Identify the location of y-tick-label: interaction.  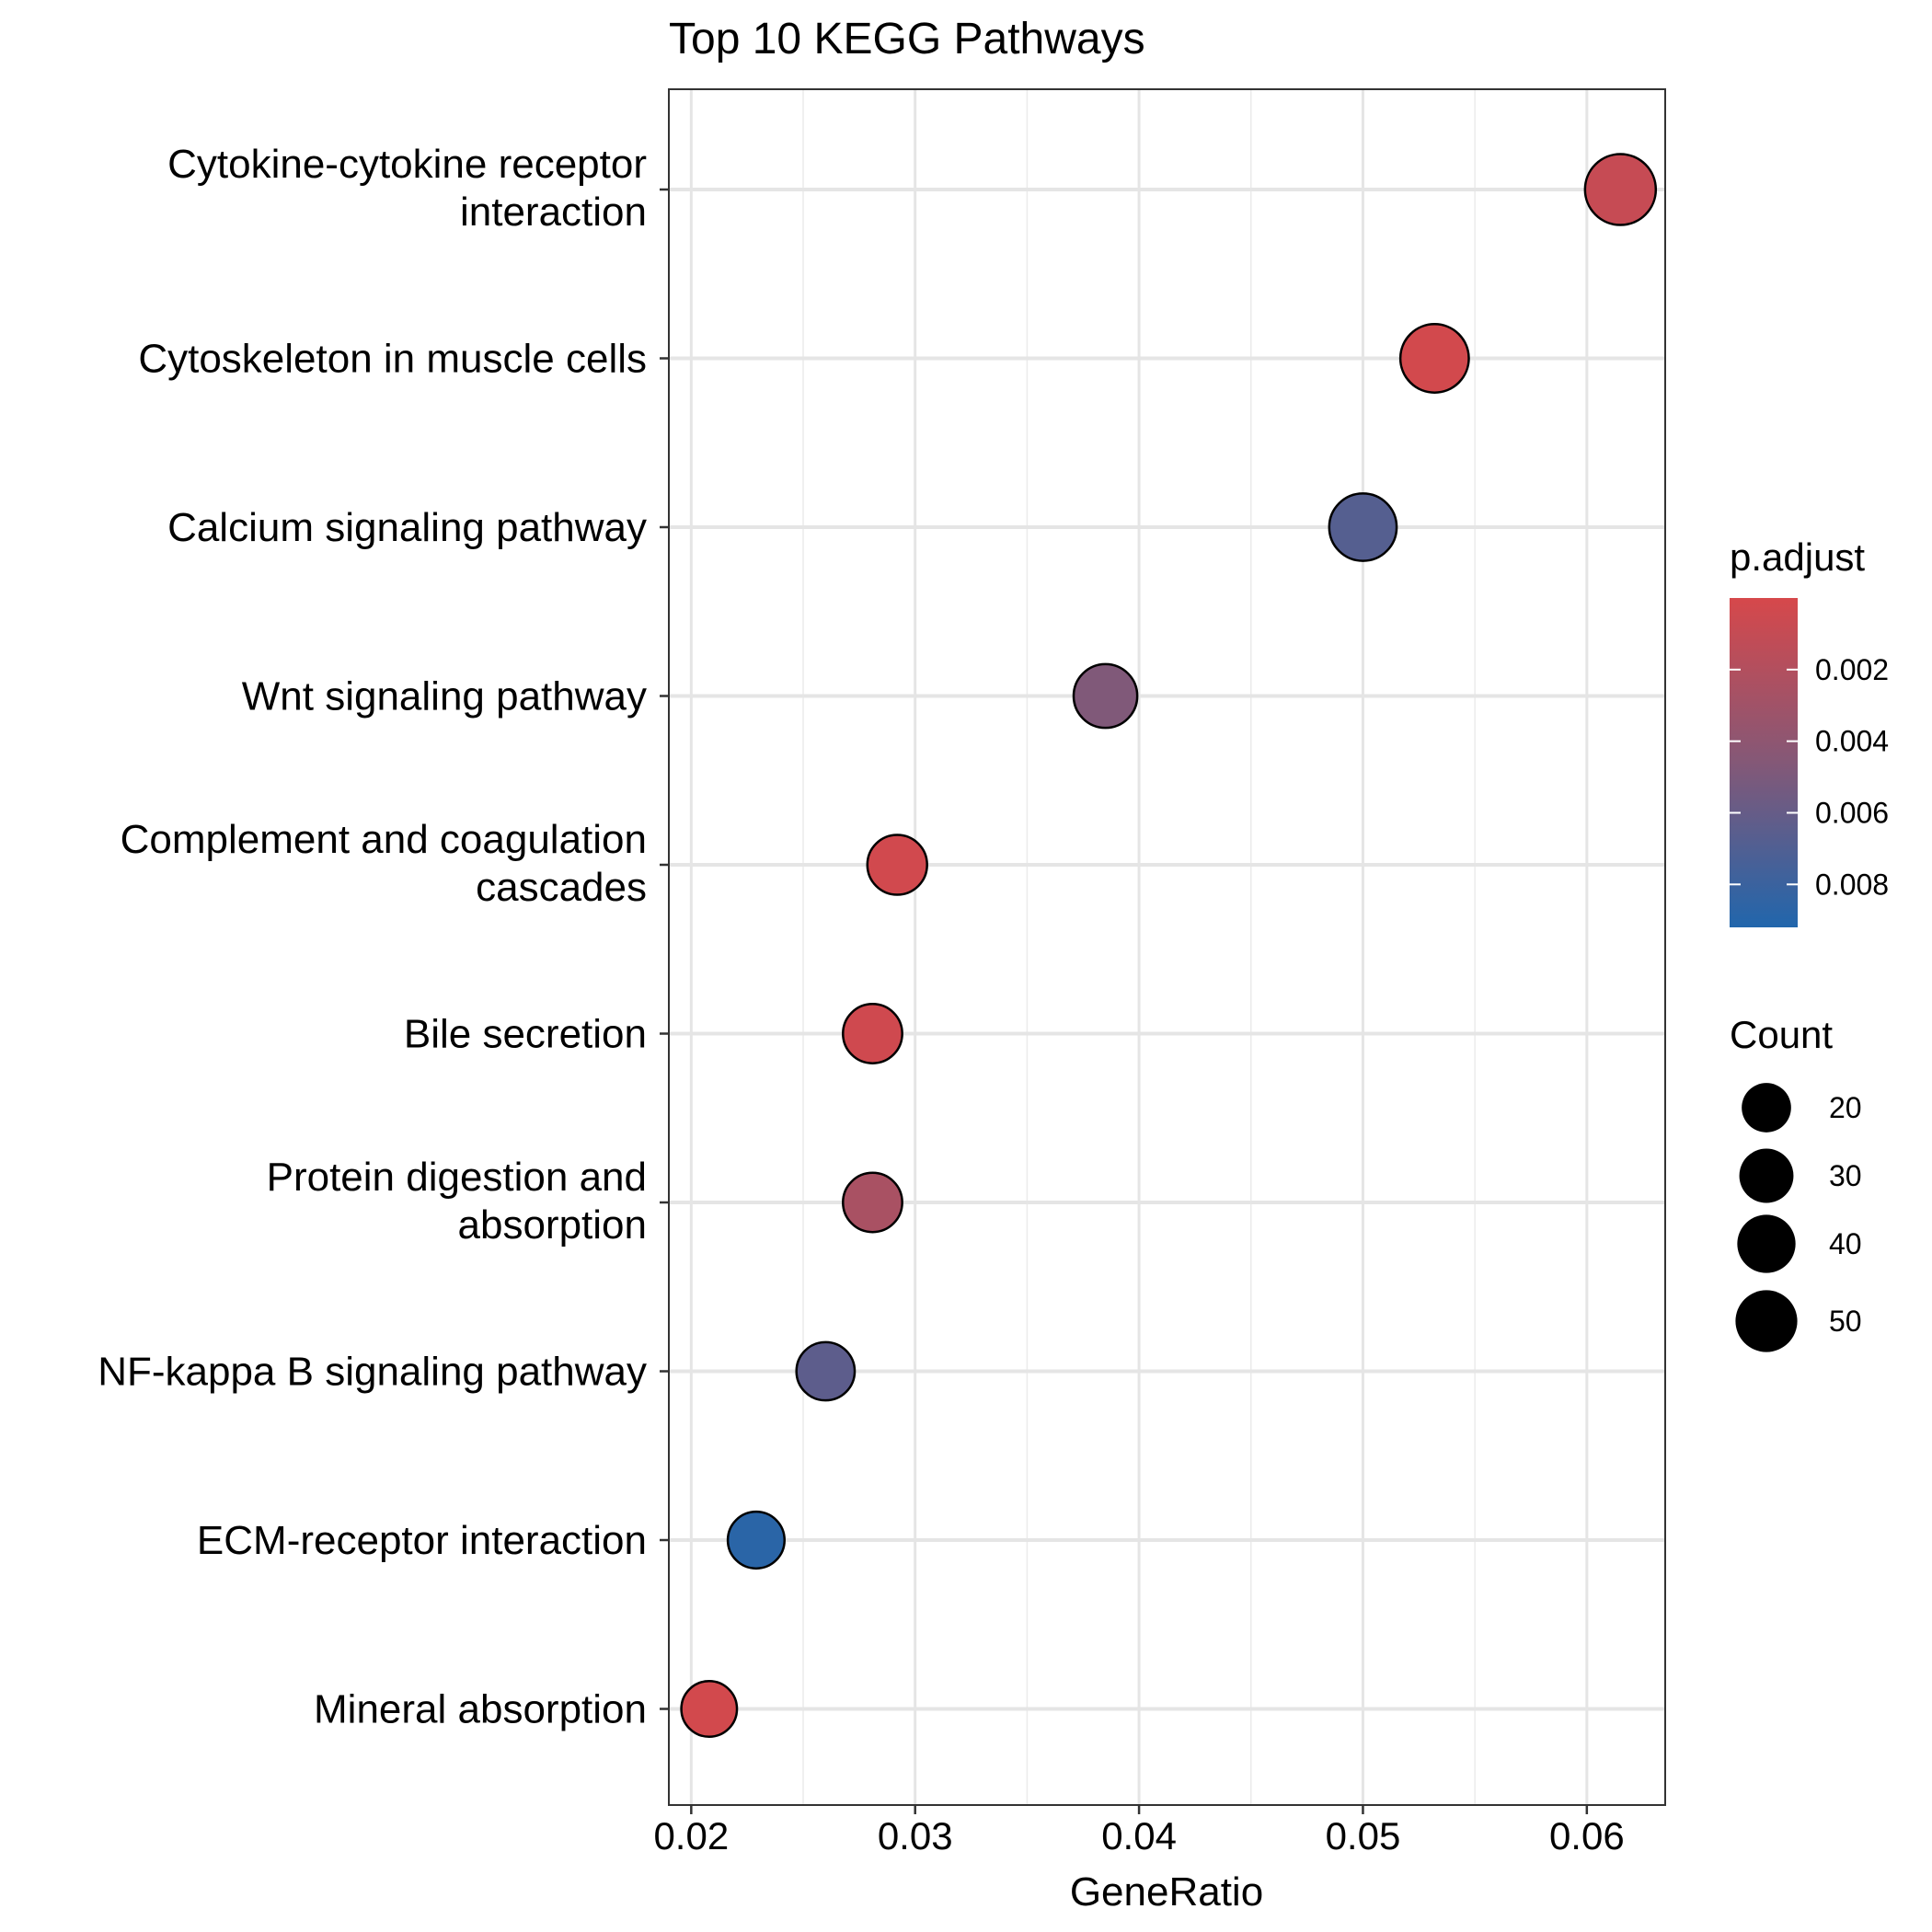
(553, 212).